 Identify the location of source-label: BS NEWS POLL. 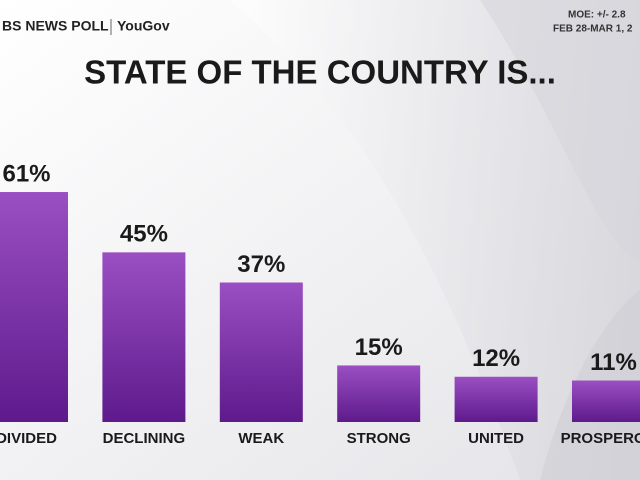
(55, 26).